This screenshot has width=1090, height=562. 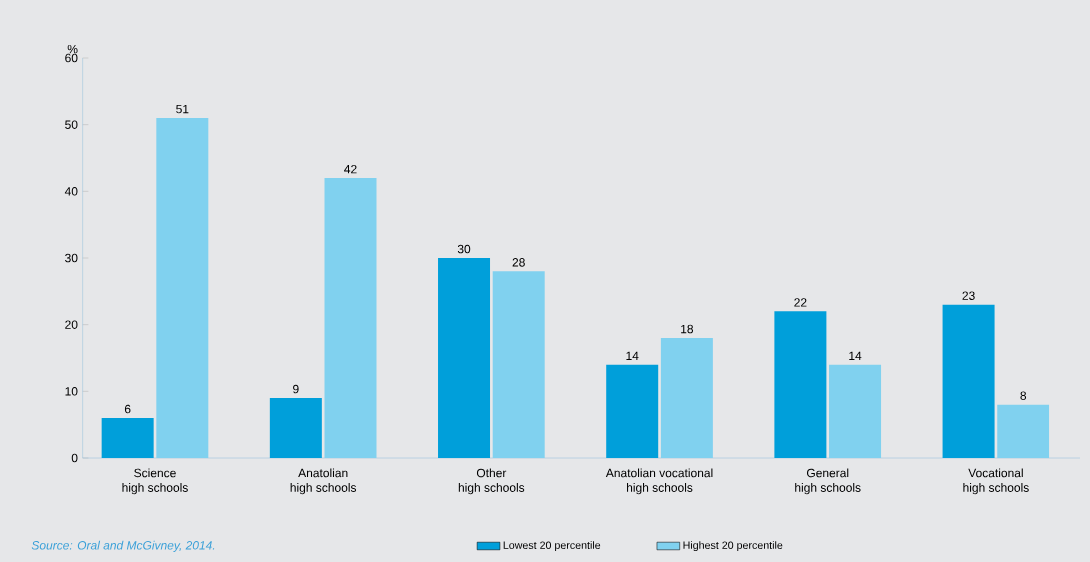 What do you see at coordinates (127, 409) in the screenshot?
I see `data-label: 6` at bounding box center [127, 409].